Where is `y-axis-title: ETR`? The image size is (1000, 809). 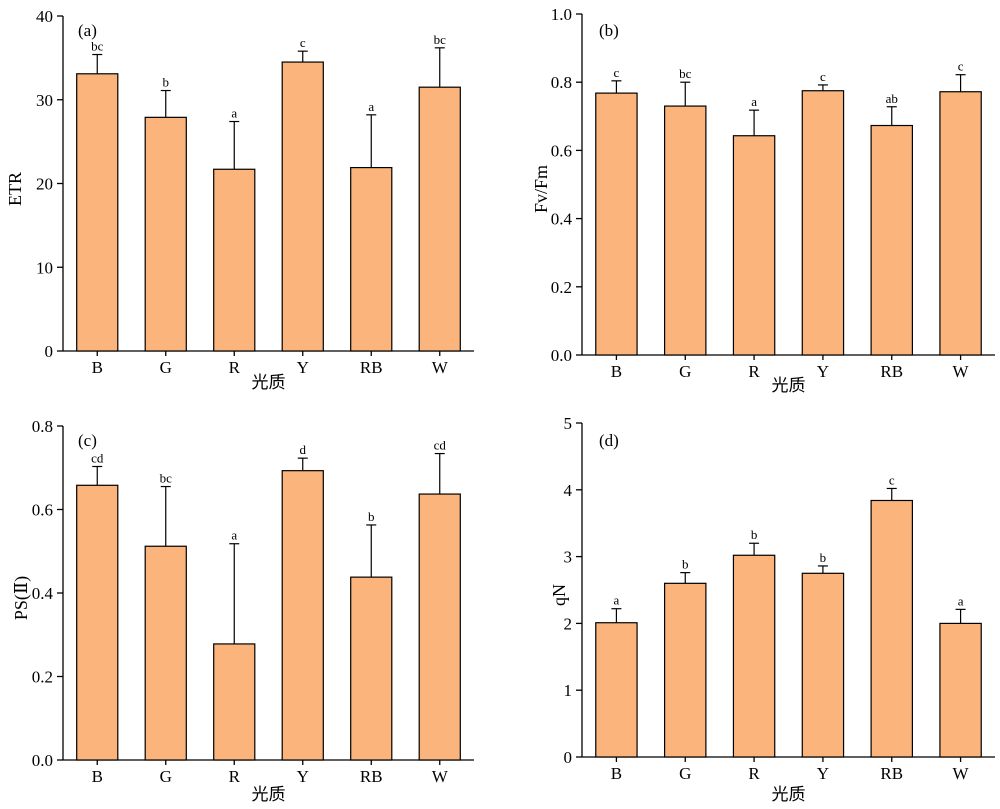 y-axis-title: ETR is located at coordinates (15, 189).